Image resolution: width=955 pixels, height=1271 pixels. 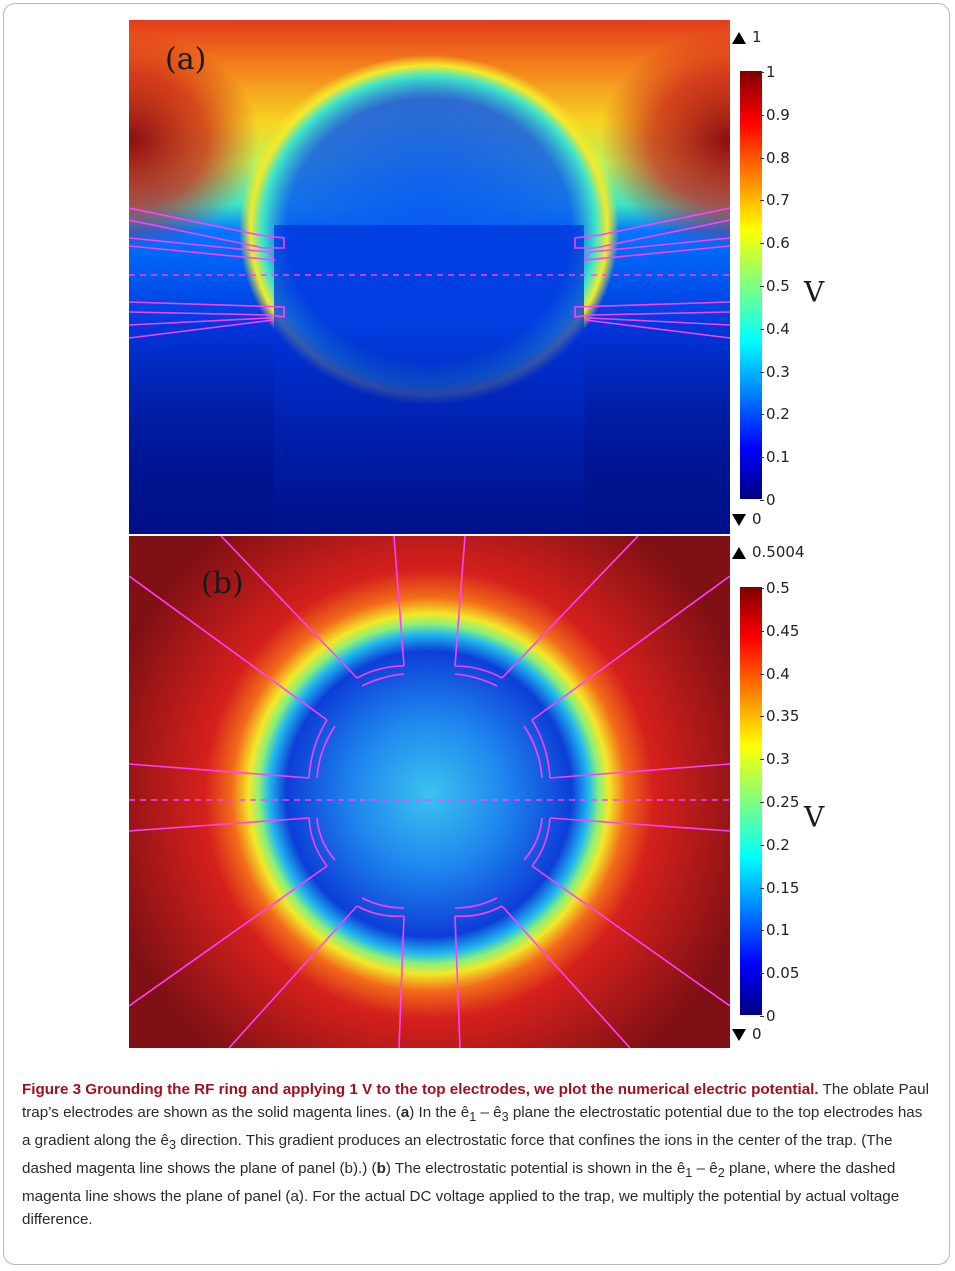 What do you see at coordinates (775, 674) in the screenshot?
I see `colorbar-b-tick: 0.4` at bounding box center [775, 674].